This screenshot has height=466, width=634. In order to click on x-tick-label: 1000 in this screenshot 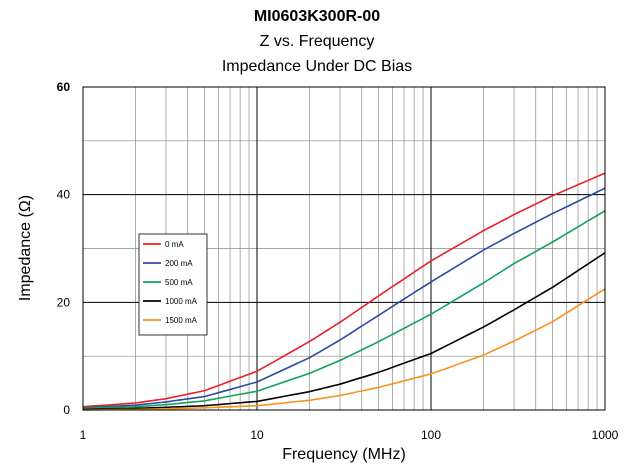, I will do `click(605, 435)`.